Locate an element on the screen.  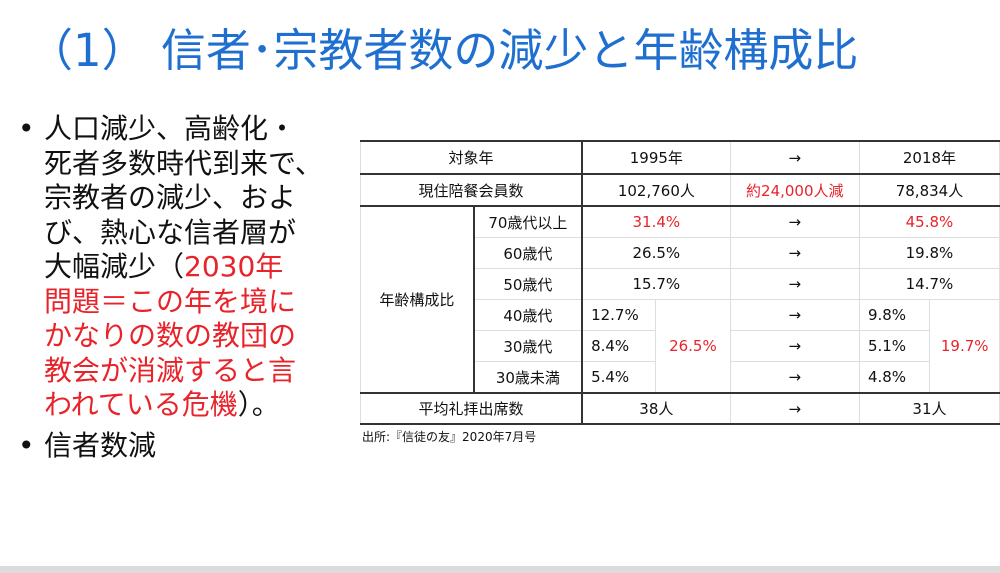
row-label: 40歳代 is located at coordinates (528, 315).